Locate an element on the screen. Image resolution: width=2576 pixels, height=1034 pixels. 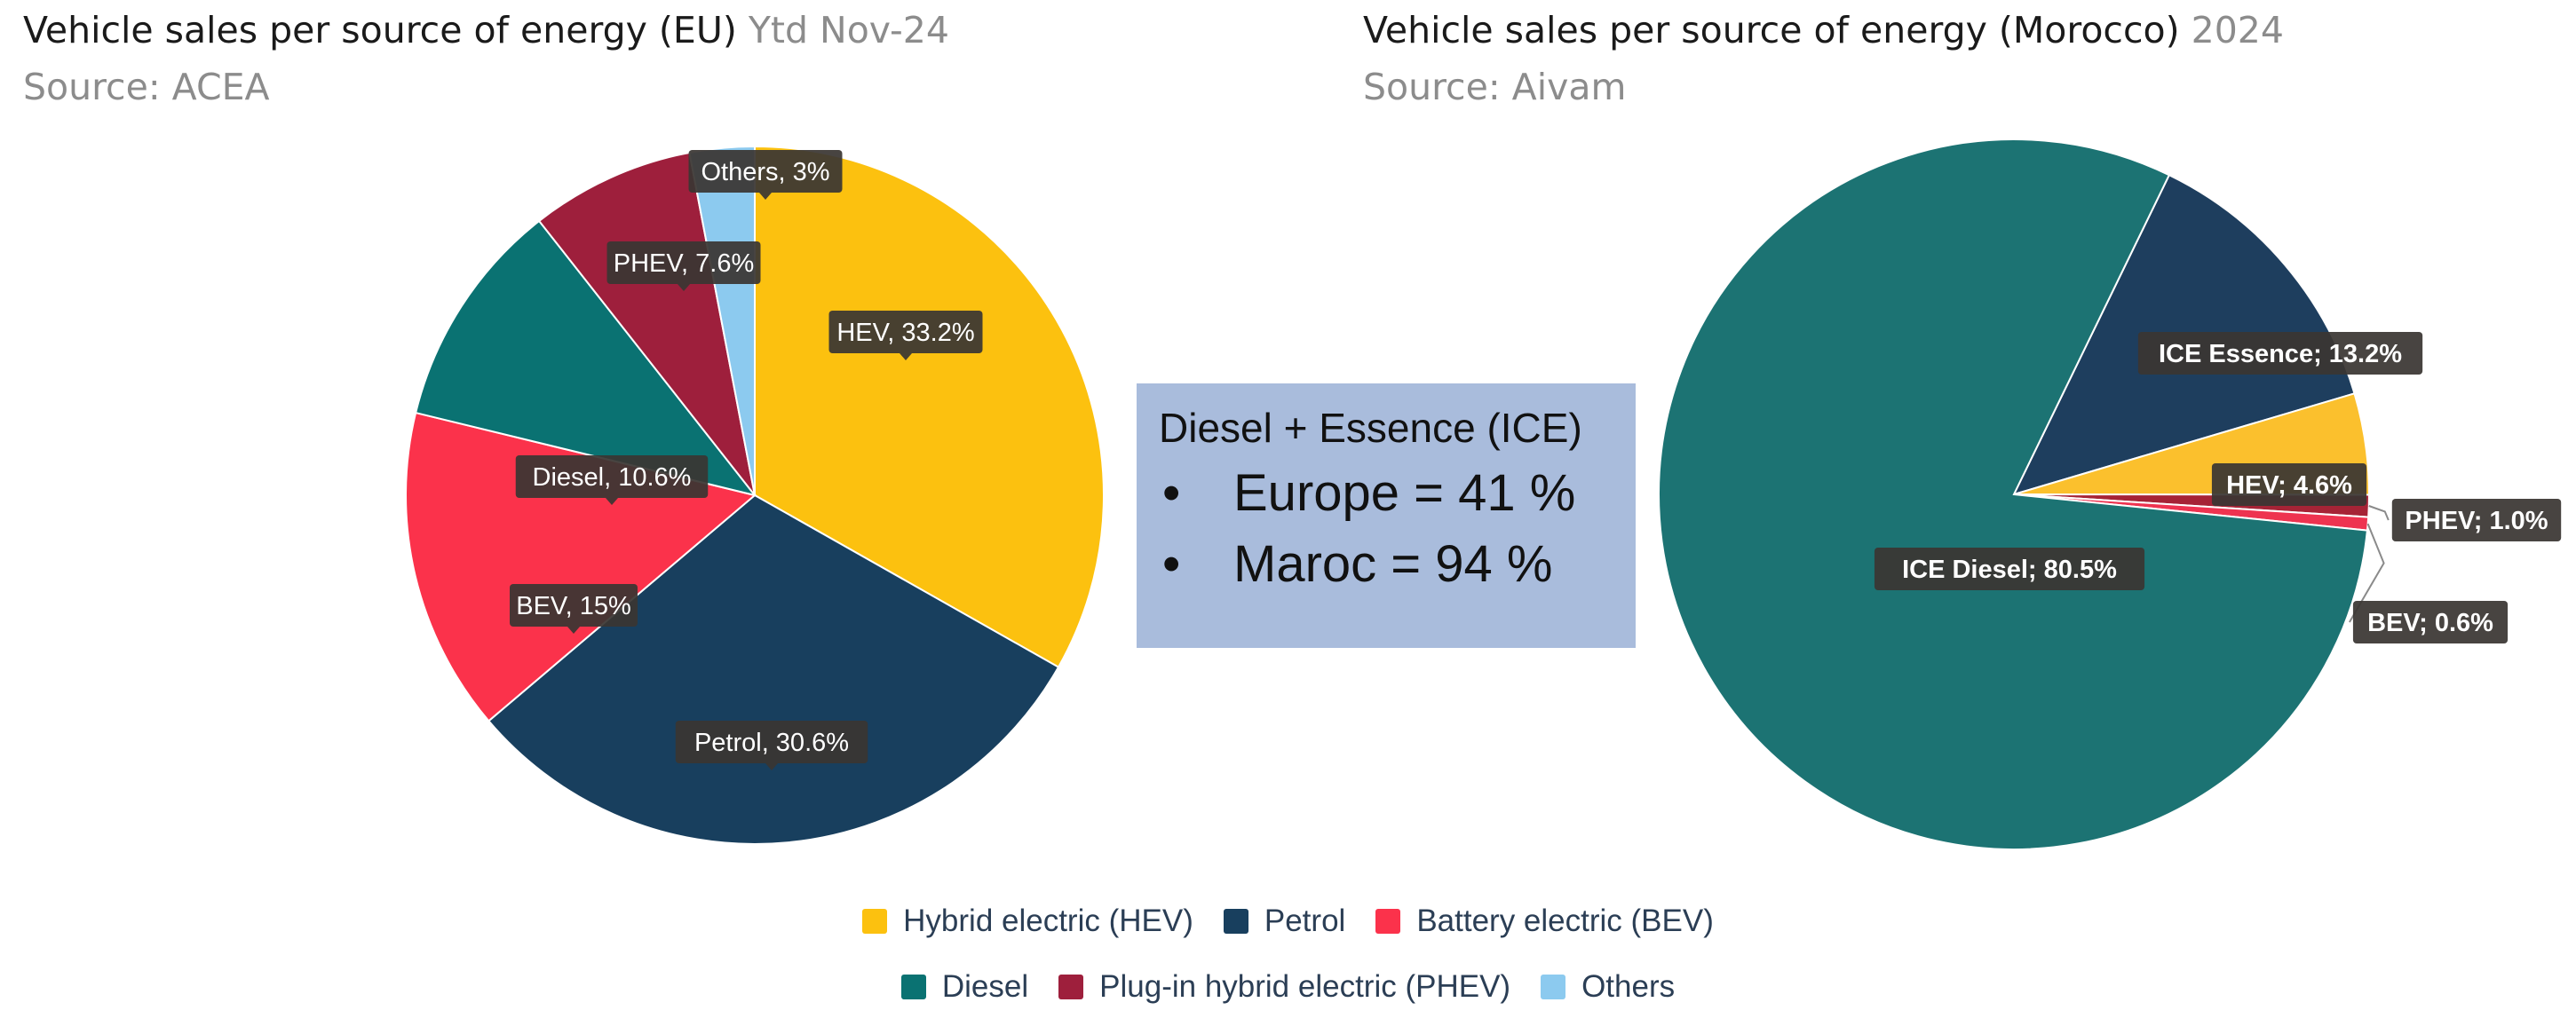
ma-label-bev-text: BEV; 0.6% is located at coordinates (2430, 623).